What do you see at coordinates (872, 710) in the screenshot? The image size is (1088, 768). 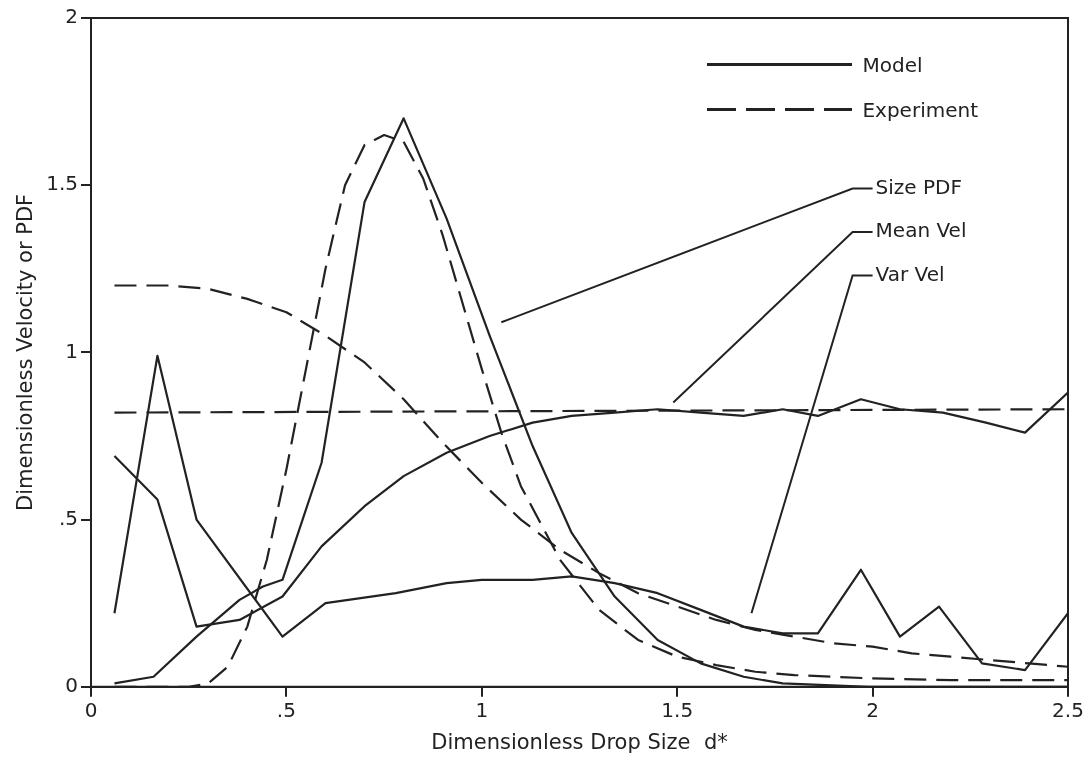 I see `x-tick-label: 2` at bounding box center [872, 710].